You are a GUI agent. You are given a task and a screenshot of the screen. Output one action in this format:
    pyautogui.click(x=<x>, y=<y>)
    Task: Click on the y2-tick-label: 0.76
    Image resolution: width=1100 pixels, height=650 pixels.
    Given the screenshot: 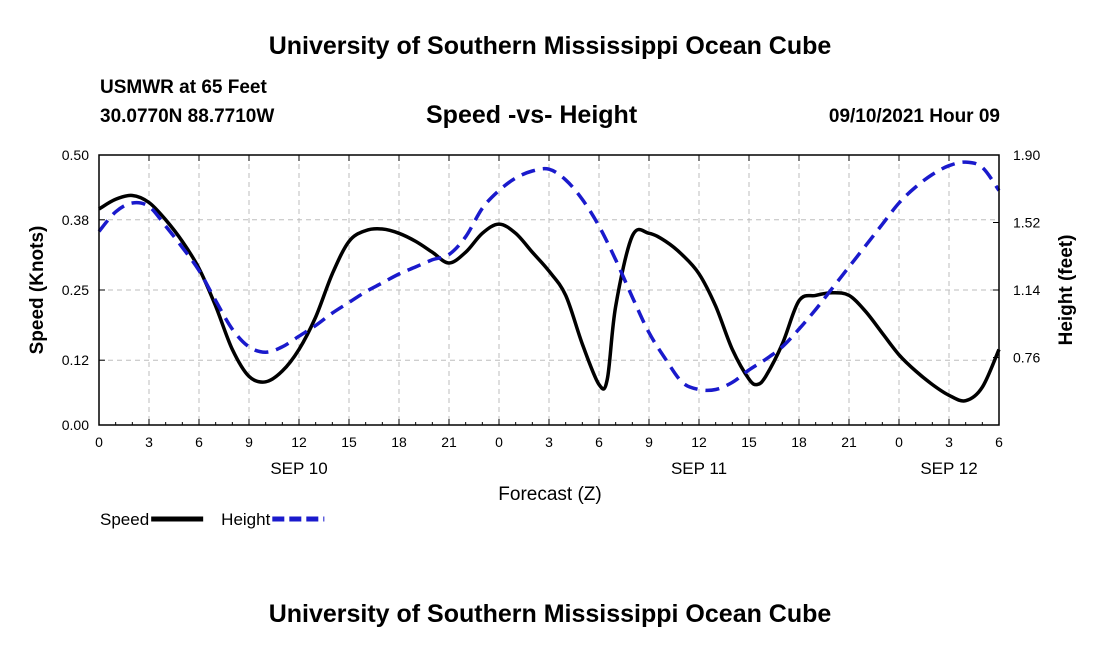 What is the action you would take?
    pyautogui.click(x=1026, y=358)
    